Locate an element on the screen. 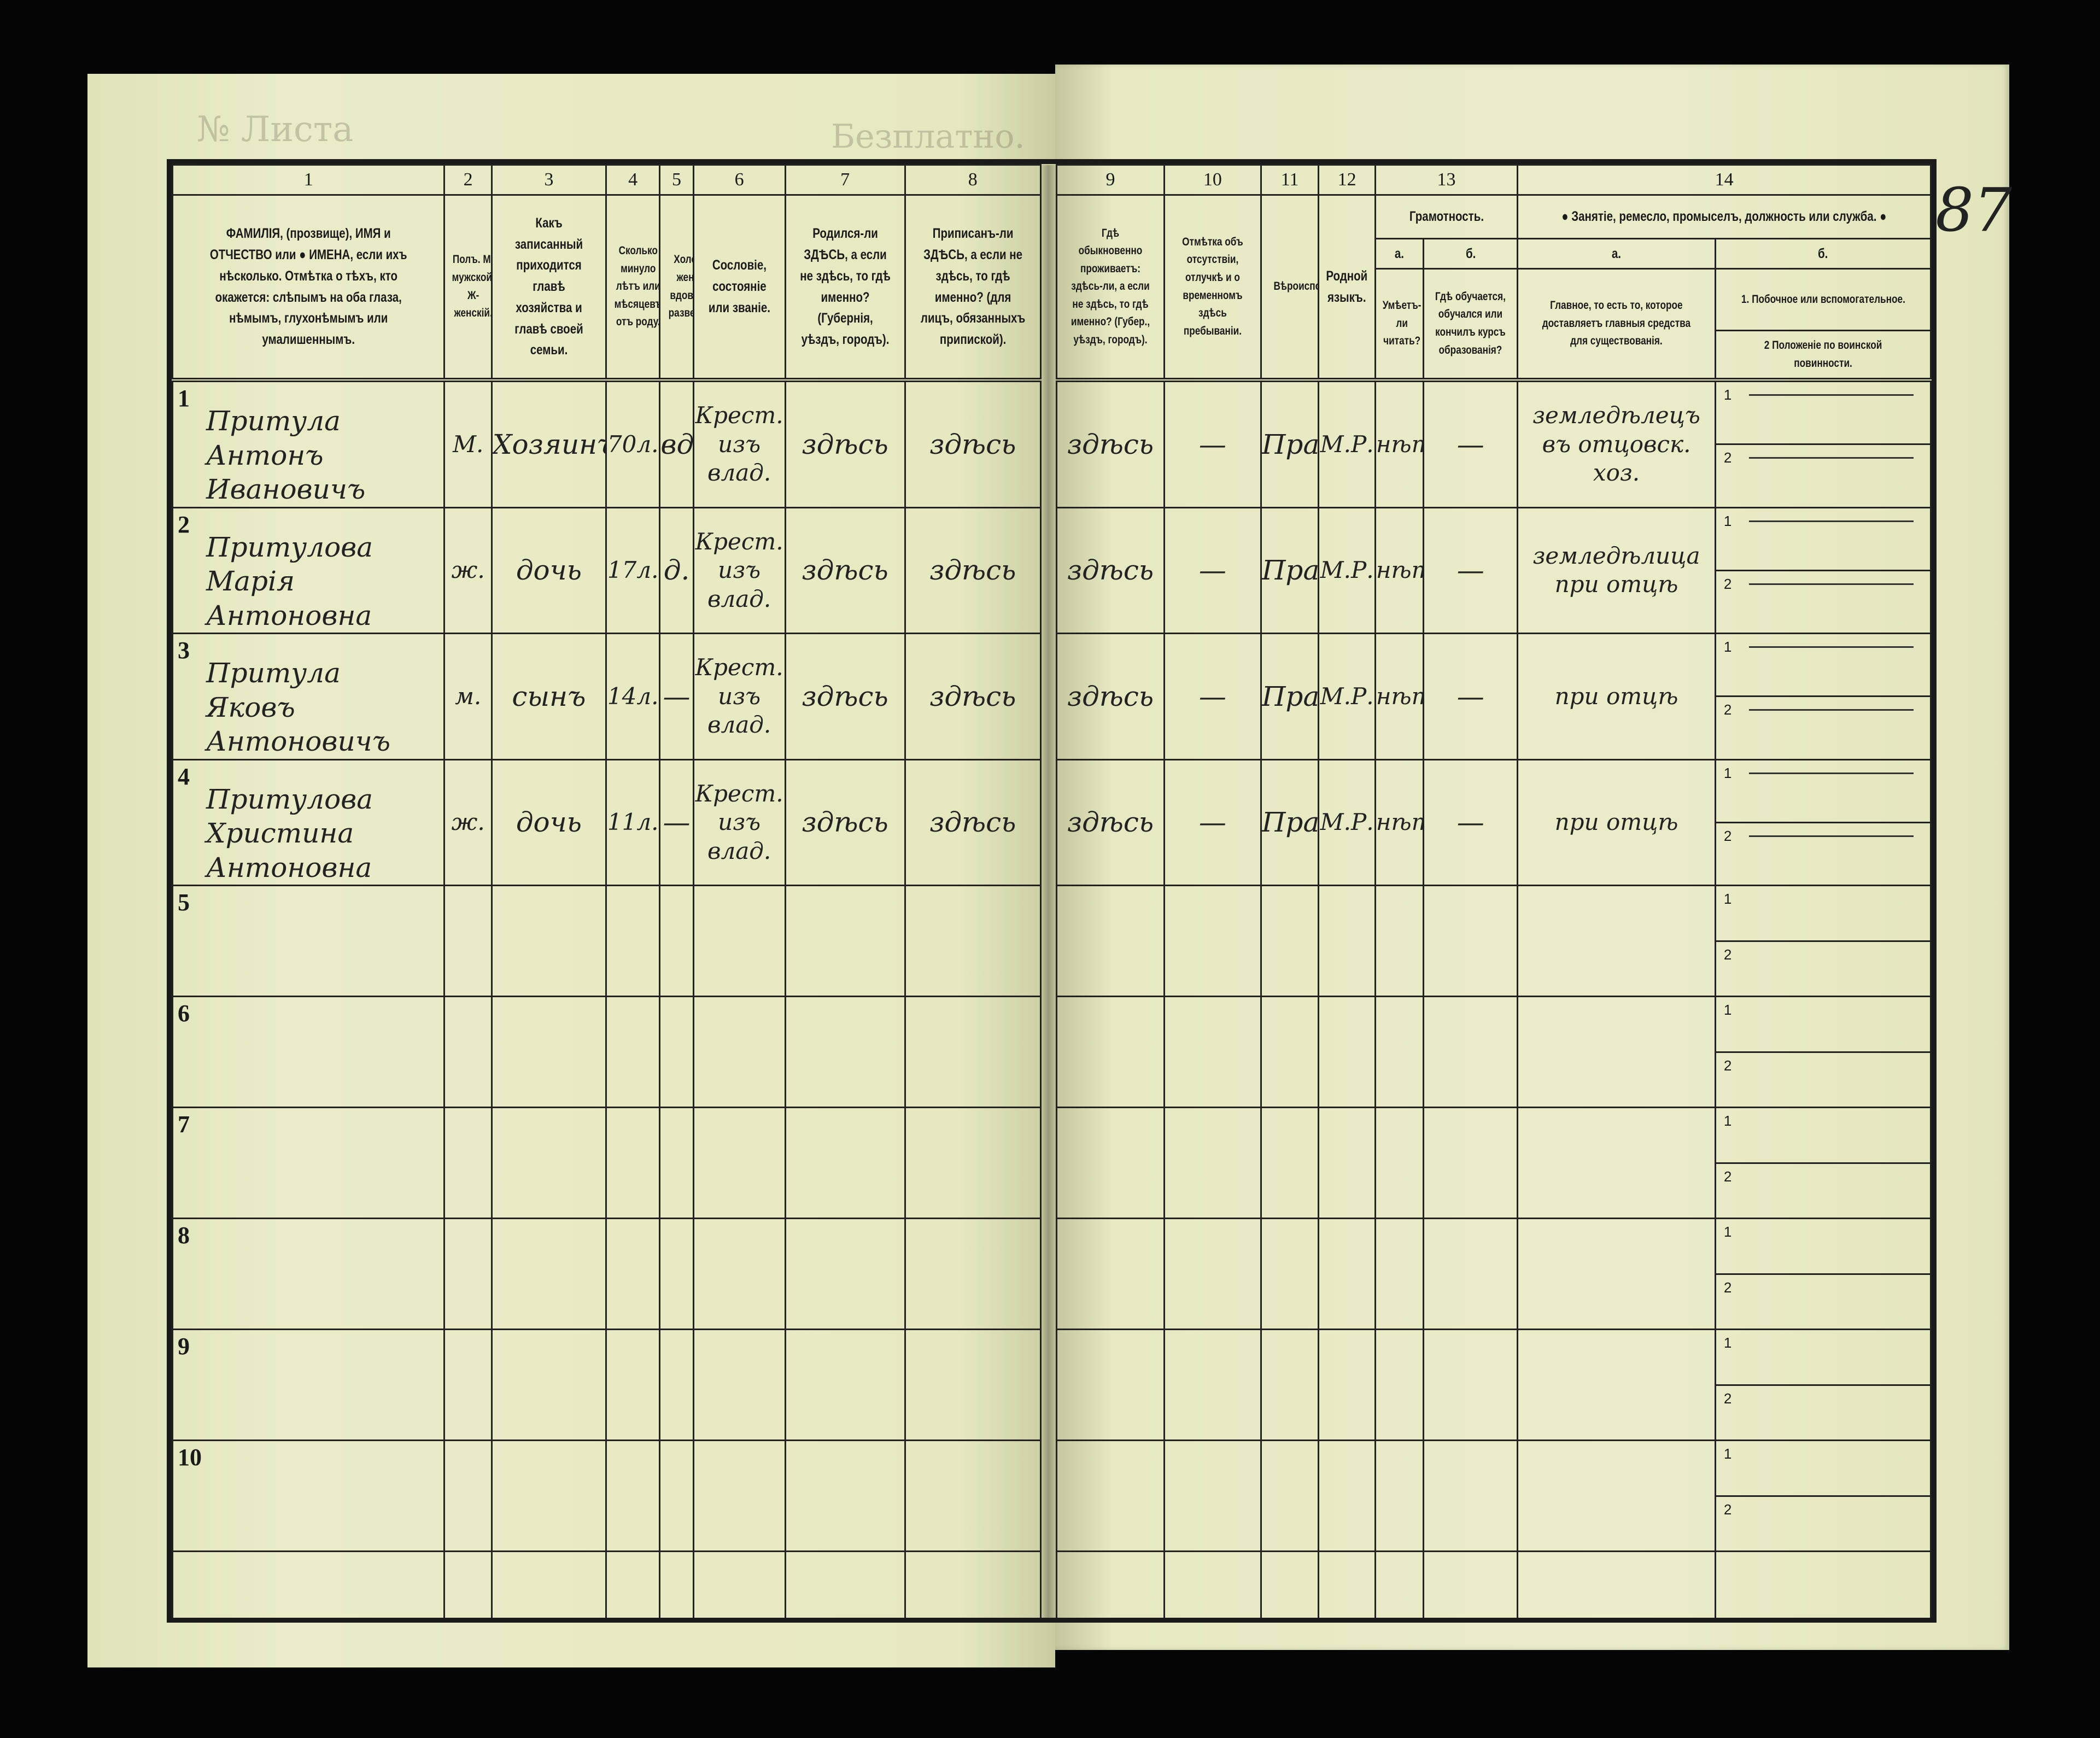 This screenshot has height=1738, width=2100. header-religion: Вѣроисповѣданіе. is located at coordinates (1296, 287).